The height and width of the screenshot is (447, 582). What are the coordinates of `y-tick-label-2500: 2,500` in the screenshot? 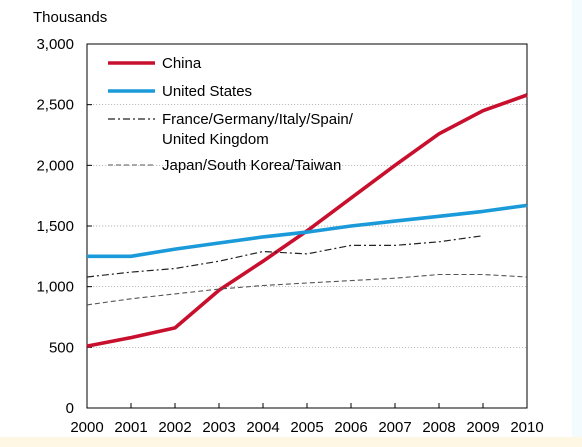 It's located at (55, 105).